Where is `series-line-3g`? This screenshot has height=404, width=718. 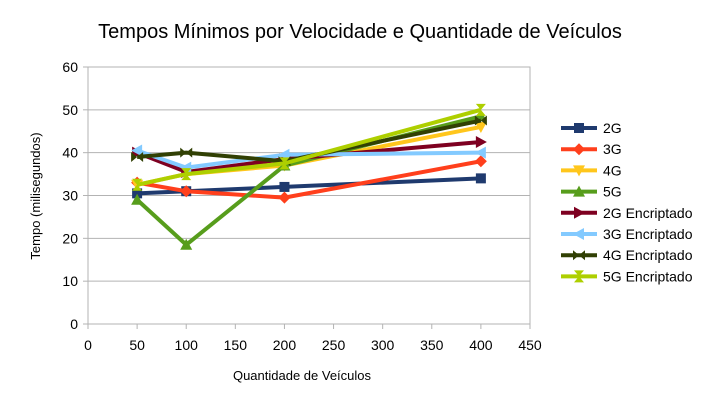 series-line-3g is located at coordinates (309, 179).